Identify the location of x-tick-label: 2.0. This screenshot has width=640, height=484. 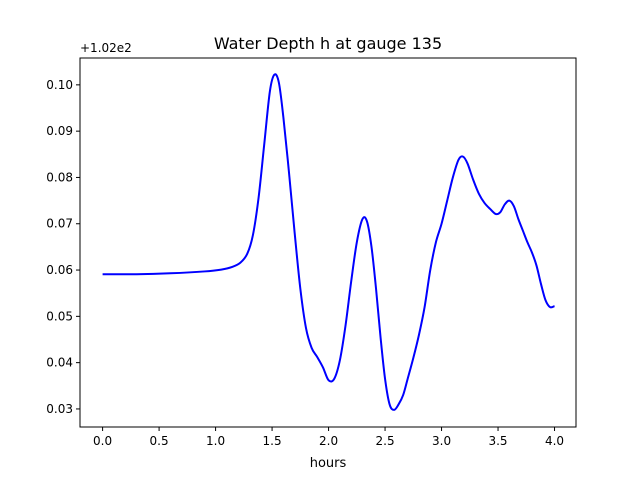
(328, 441).